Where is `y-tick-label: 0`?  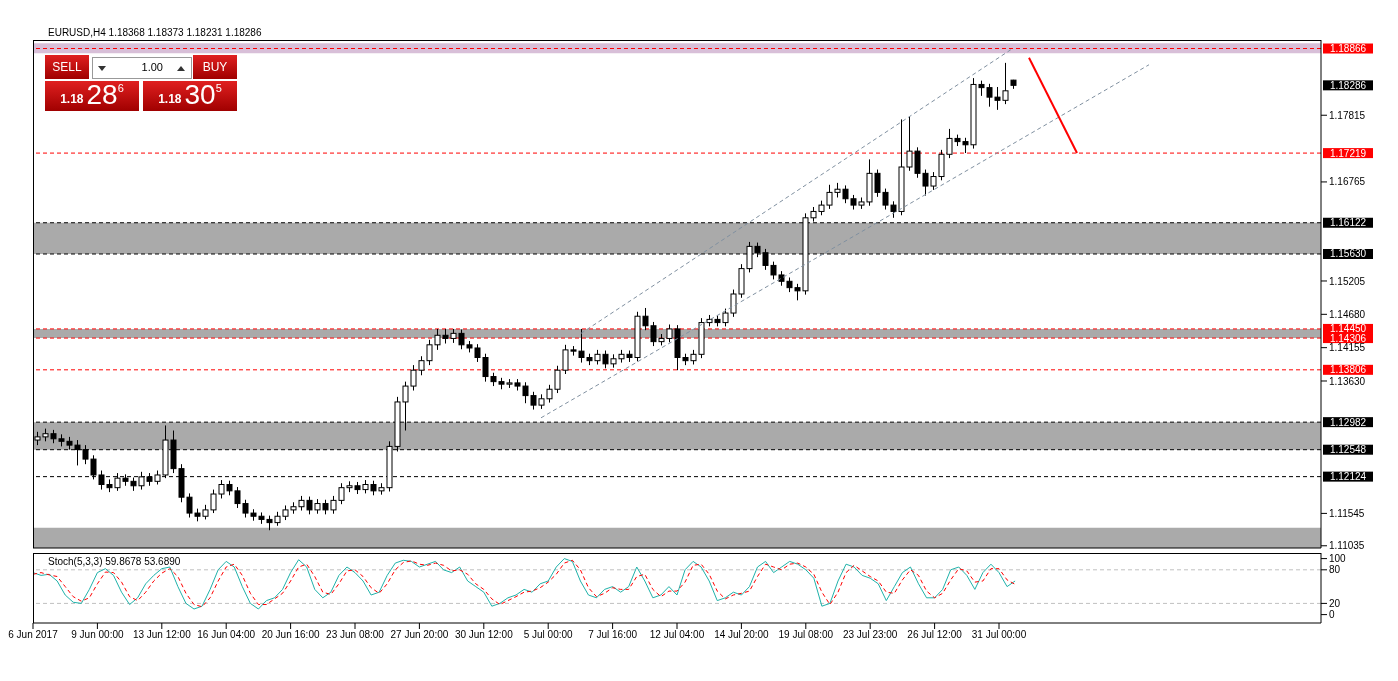 y-tick-label: 0 is located at coordinates (1332, 615).